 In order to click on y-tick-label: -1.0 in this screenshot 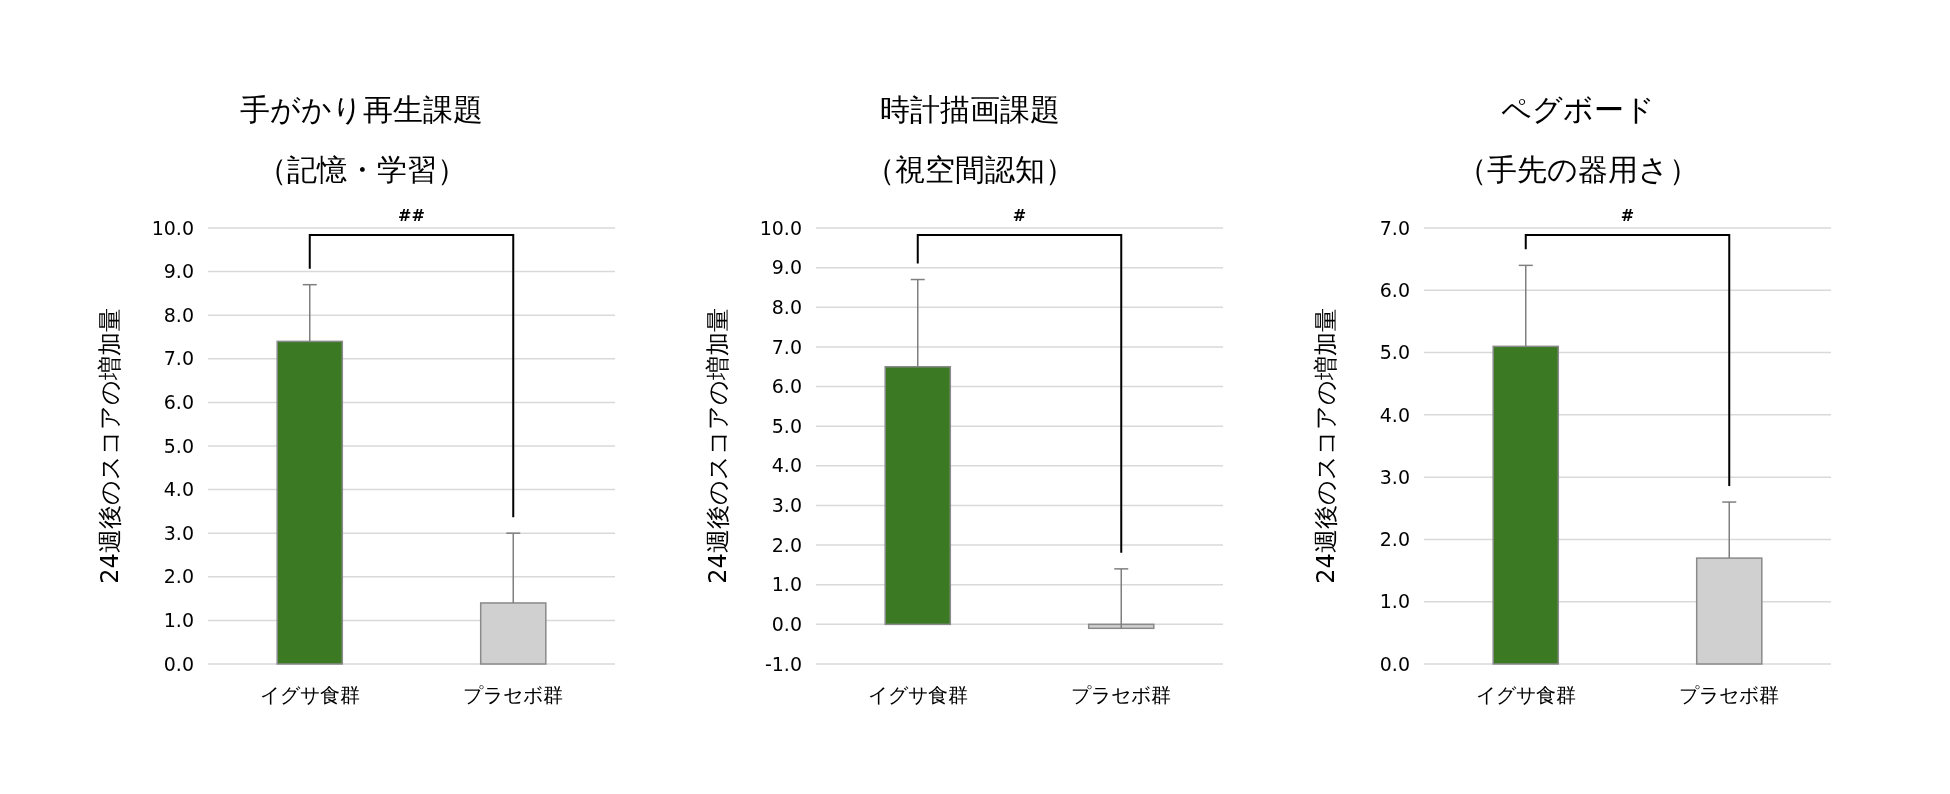, I will do `click(783, 663)`.